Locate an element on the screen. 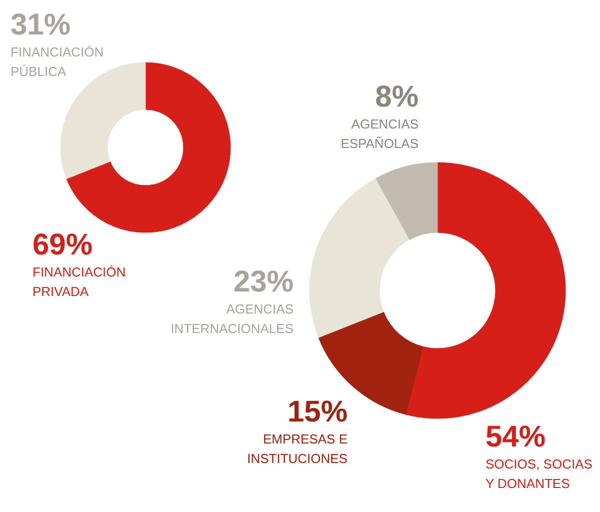  data-label: 69% is located at coordinates (62, 245).